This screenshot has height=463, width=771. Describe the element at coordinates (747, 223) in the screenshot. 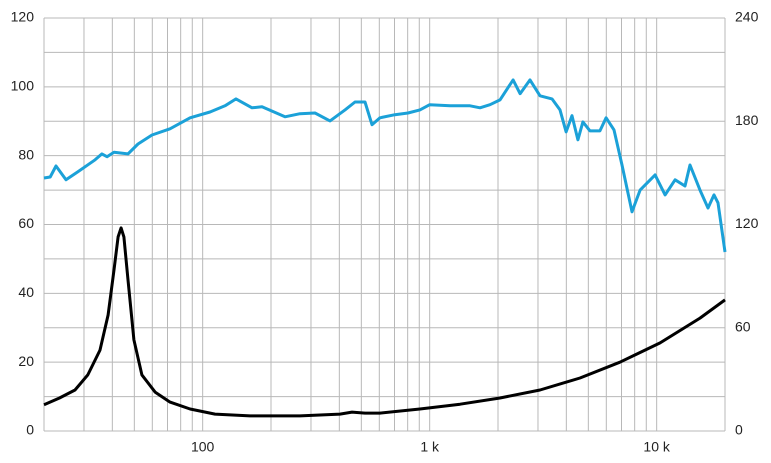

I see `y2-tick-label: 120` at that location.